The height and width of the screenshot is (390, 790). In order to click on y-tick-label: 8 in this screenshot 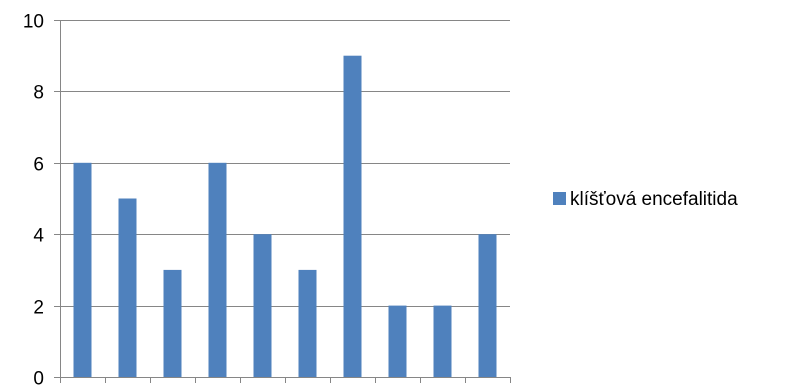, I will do `click(38, 93)`.